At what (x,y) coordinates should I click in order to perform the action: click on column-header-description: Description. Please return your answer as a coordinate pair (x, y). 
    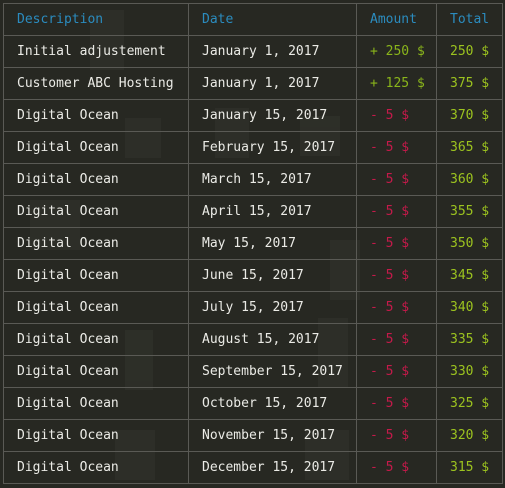
    Looking at the image, I should click on (96, 19).